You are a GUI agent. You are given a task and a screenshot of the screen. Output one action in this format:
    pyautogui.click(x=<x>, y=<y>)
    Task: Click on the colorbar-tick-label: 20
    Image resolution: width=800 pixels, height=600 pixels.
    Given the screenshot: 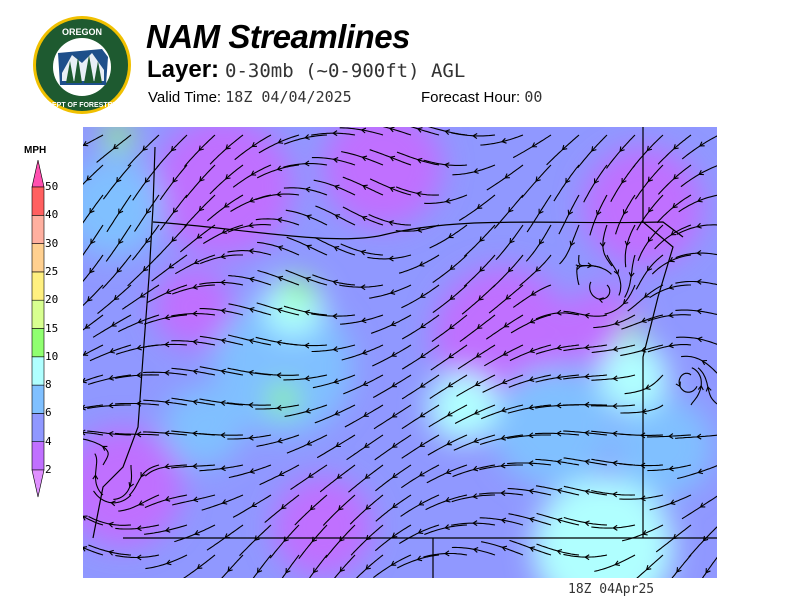 What is the action you would take?
    pyautogui.click(x=52, y=300)
    